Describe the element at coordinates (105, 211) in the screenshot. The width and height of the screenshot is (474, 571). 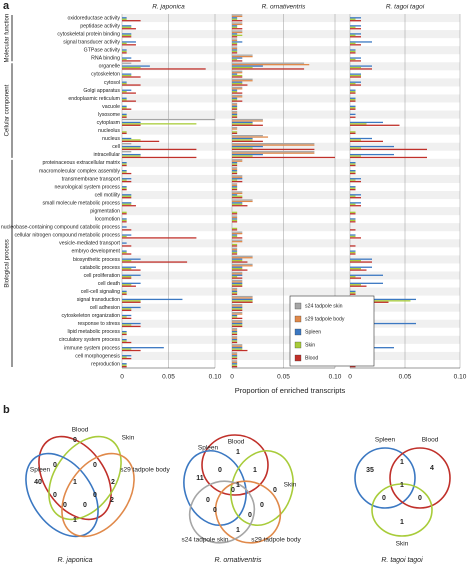
I see `category-label: pigmentation` at that location.